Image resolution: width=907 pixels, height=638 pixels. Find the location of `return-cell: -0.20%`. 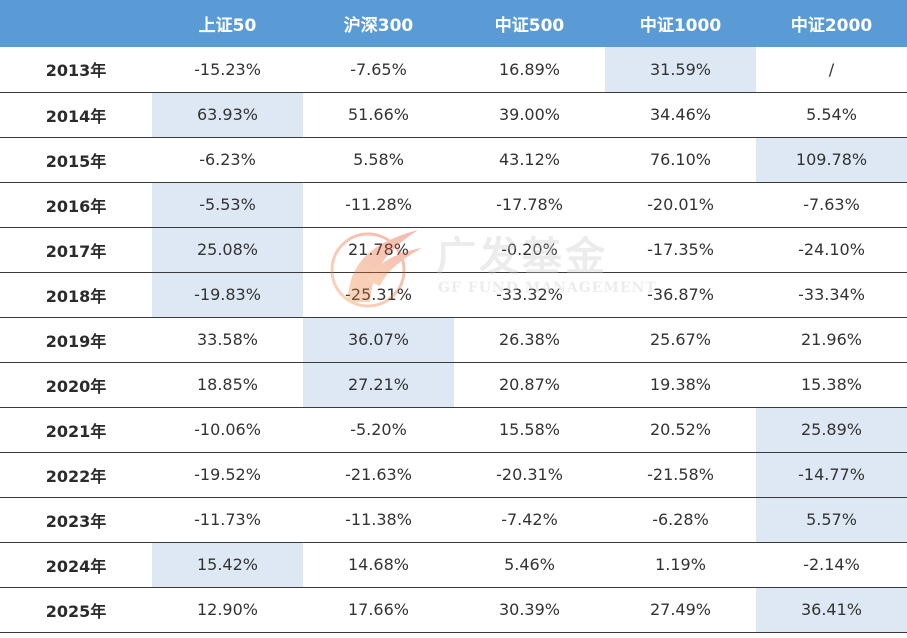

return-cell: -0.20% is located at coordinates (529, 250).